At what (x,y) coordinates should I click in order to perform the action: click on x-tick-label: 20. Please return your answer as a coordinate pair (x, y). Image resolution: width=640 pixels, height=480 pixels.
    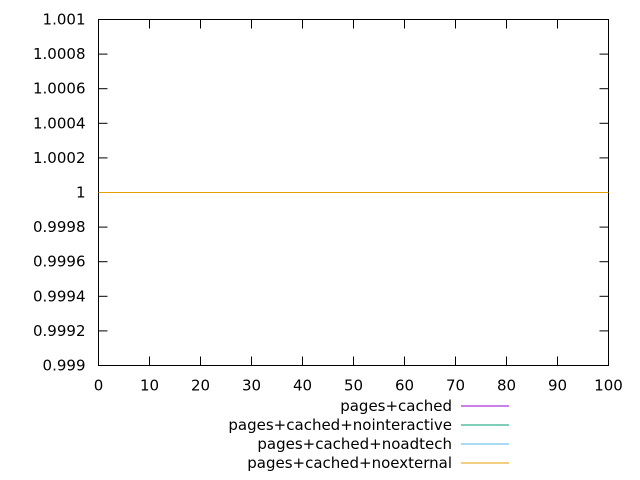
    Looking at the image, I should click on (200, 386).